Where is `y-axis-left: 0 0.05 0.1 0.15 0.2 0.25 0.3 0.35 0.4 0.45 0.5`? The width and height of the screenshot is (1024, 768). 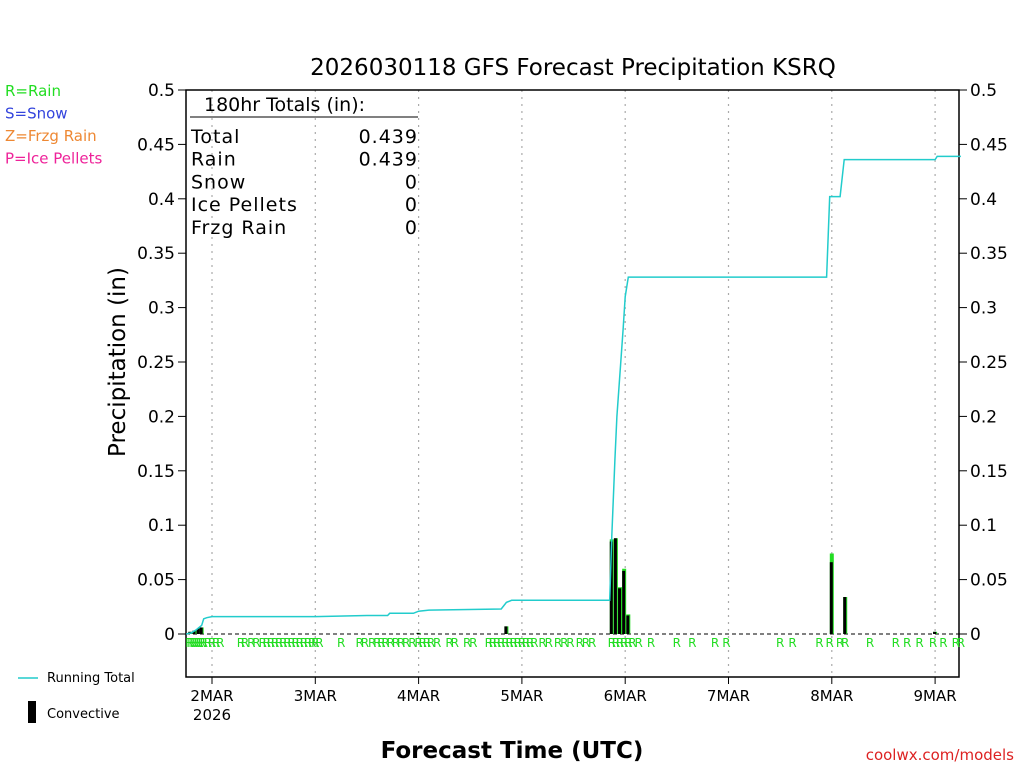 y-axis-left: 0 0.05 0.1 0.15 0.2 0.25 0.3 0.35 0.4 0.45 0.5 is located at coordinates (161, 363).